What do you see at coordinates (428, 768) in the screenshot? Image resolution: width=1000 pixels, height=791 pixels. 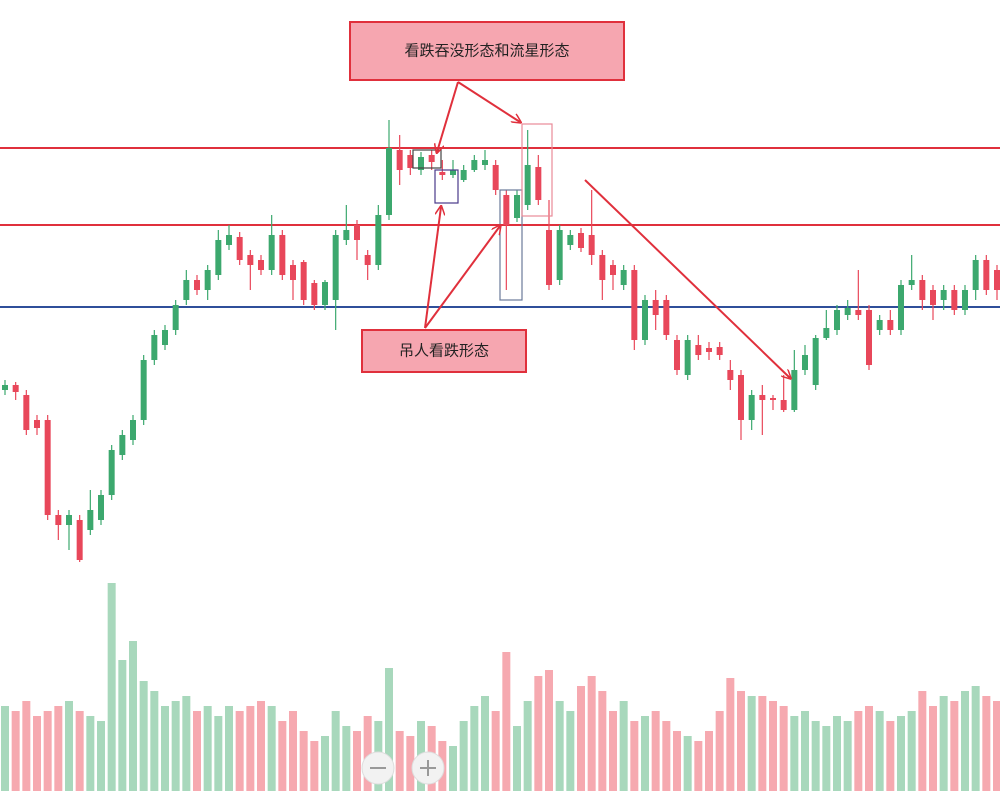 I see `zoom-in-button` at bounding box center [428, 768].